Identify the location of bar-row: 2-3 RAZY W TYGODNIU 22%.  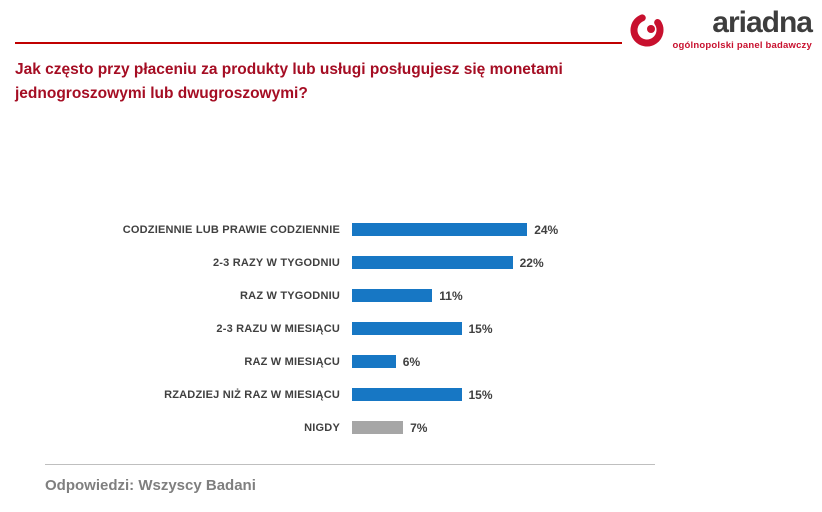
(411, 262).